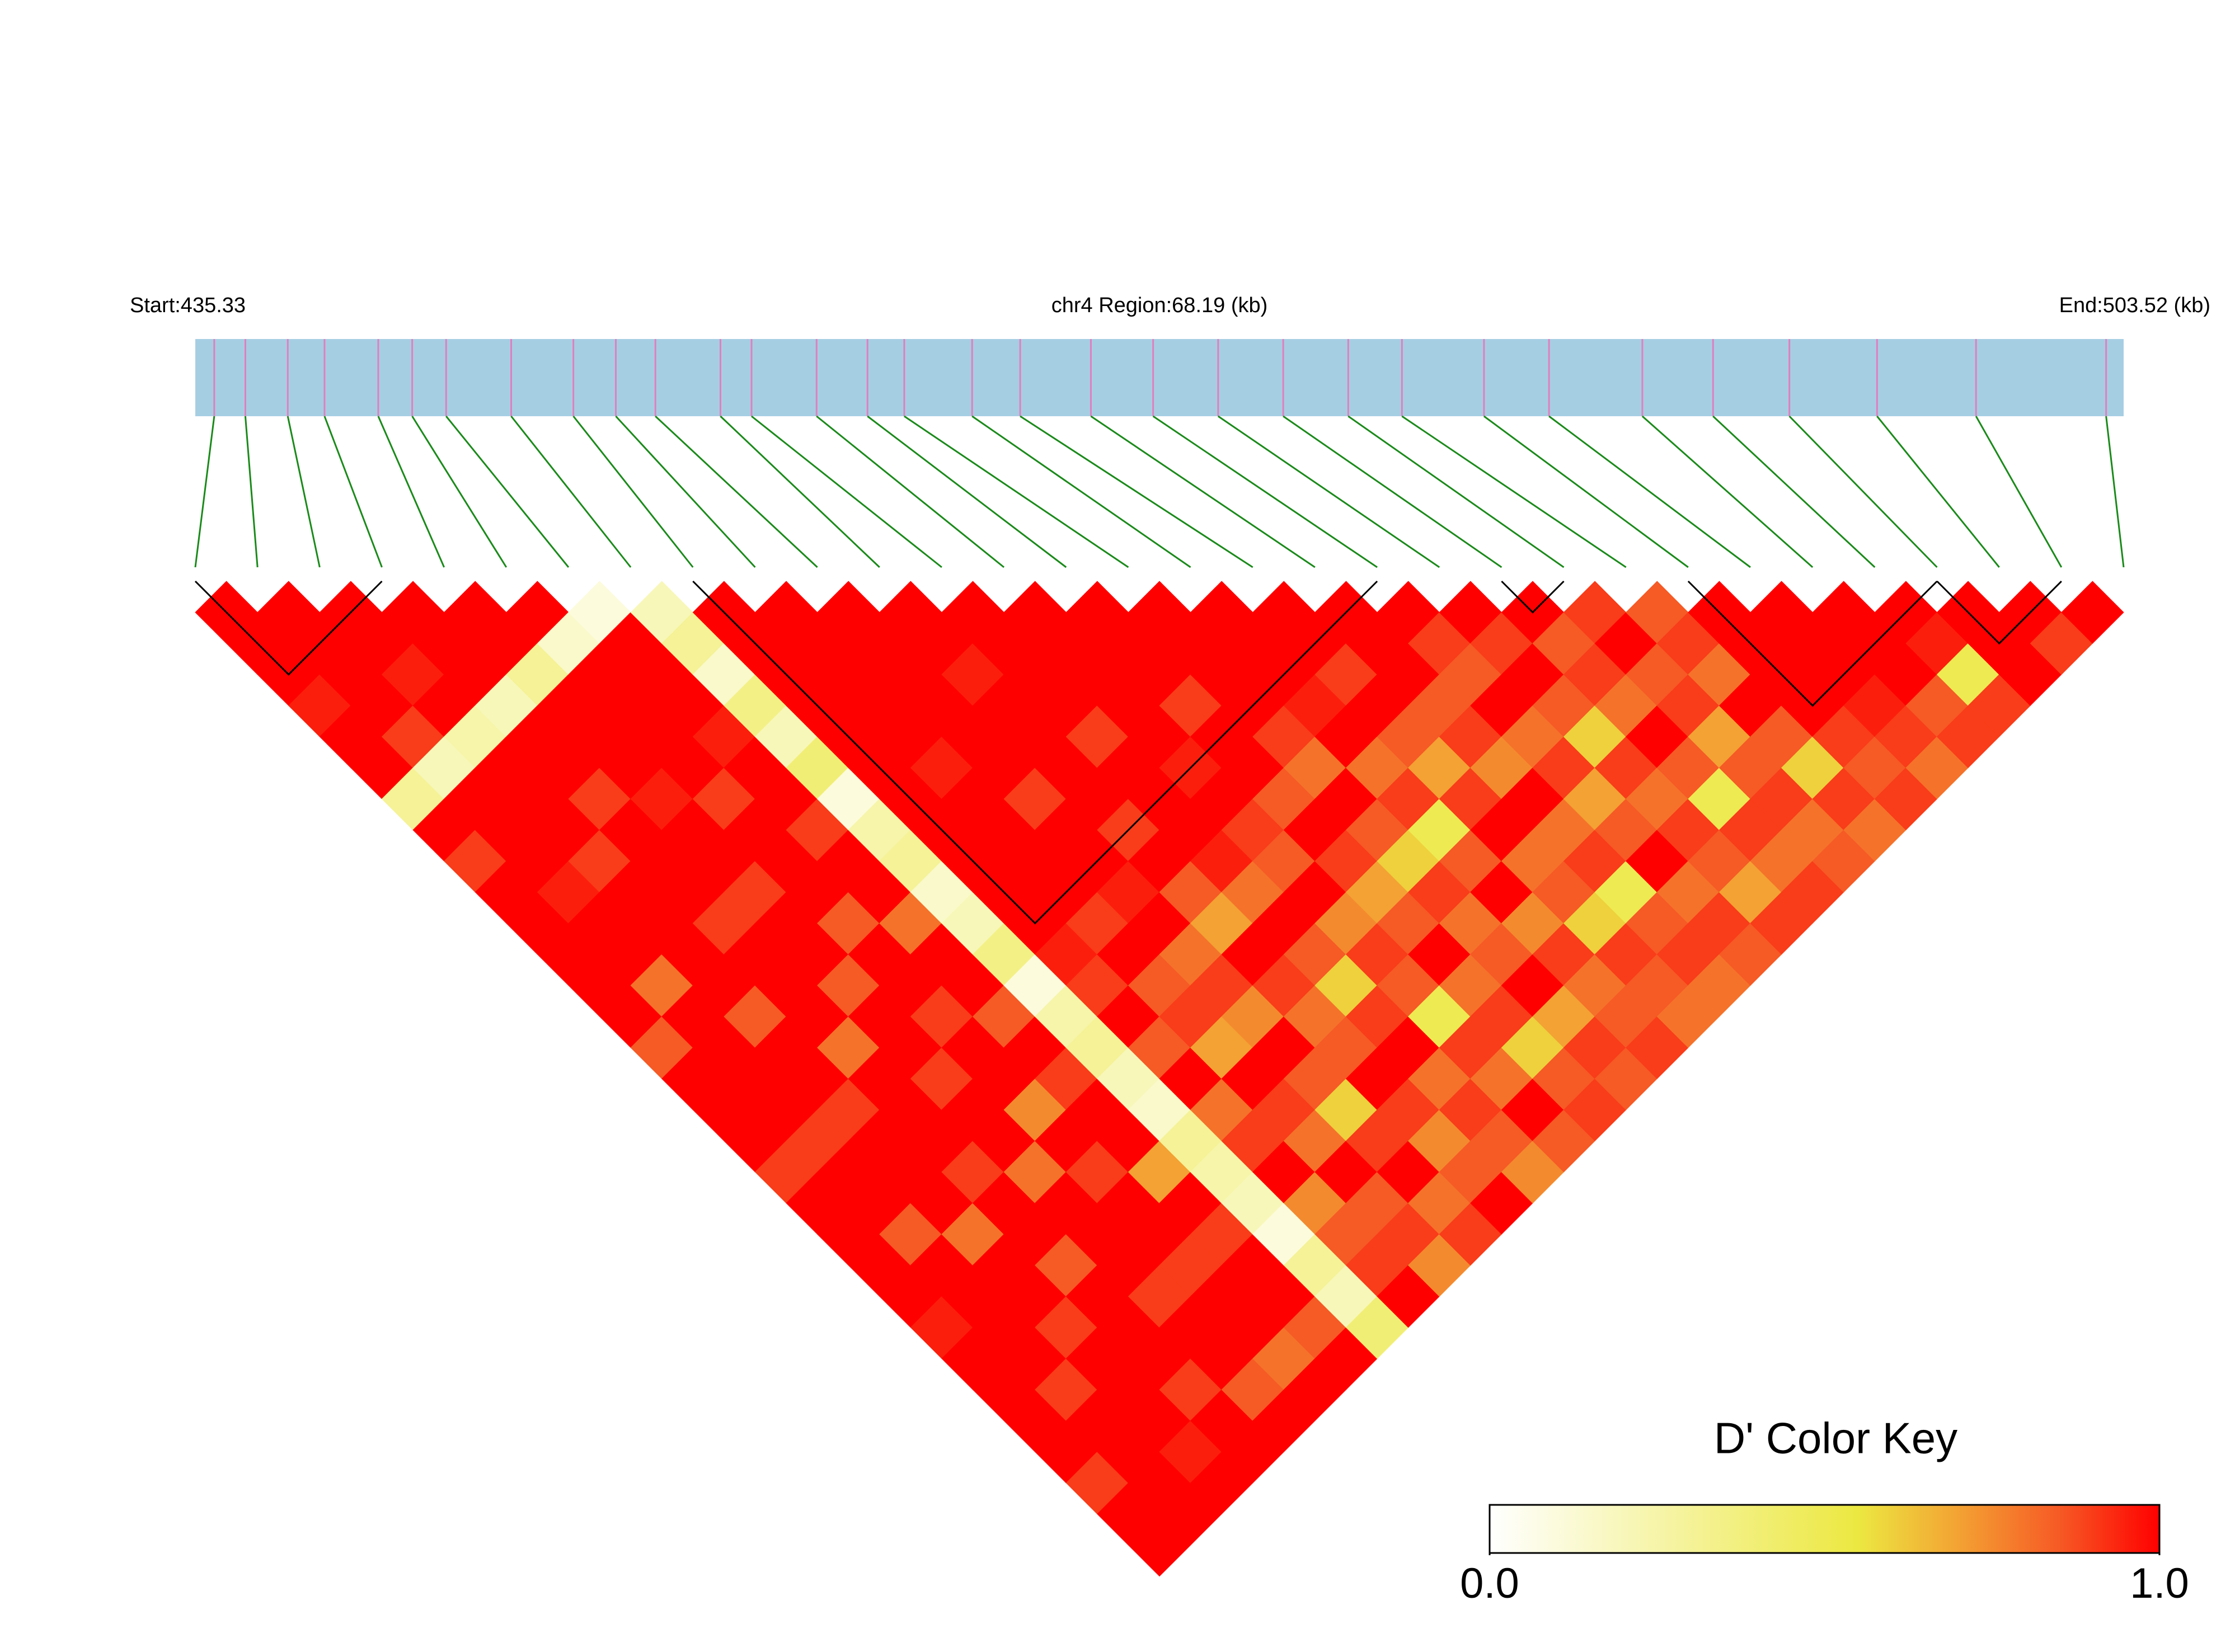  I want to click on key-tick-label: 1.0, so click(2159, 1584).